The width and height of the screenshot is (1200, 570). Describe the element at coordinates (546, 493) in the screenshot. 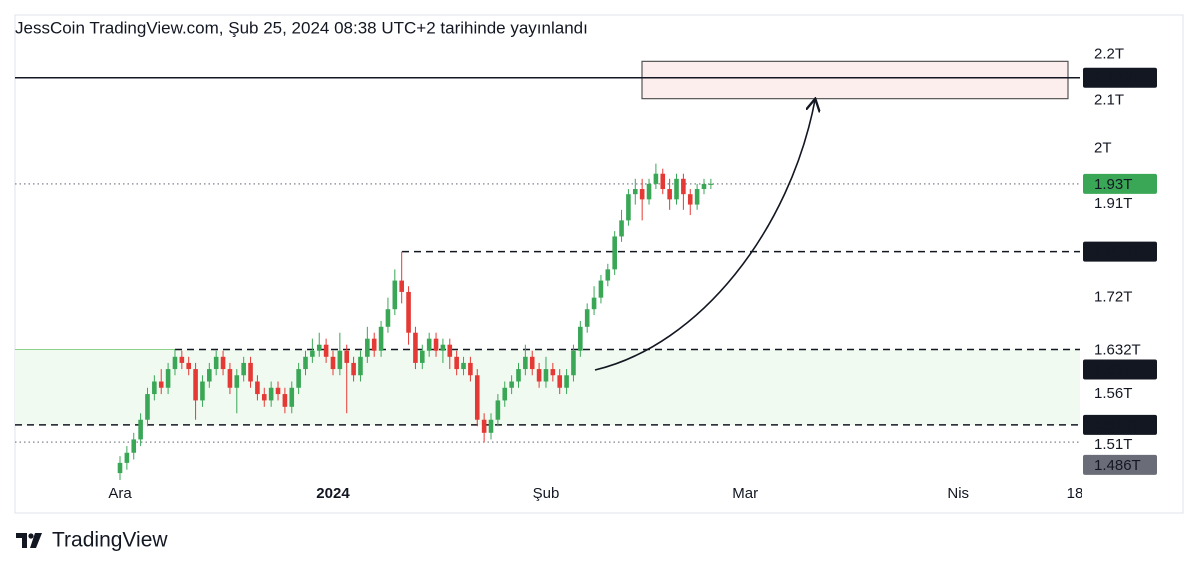

I see `x-tick-label: Şub` at that location.